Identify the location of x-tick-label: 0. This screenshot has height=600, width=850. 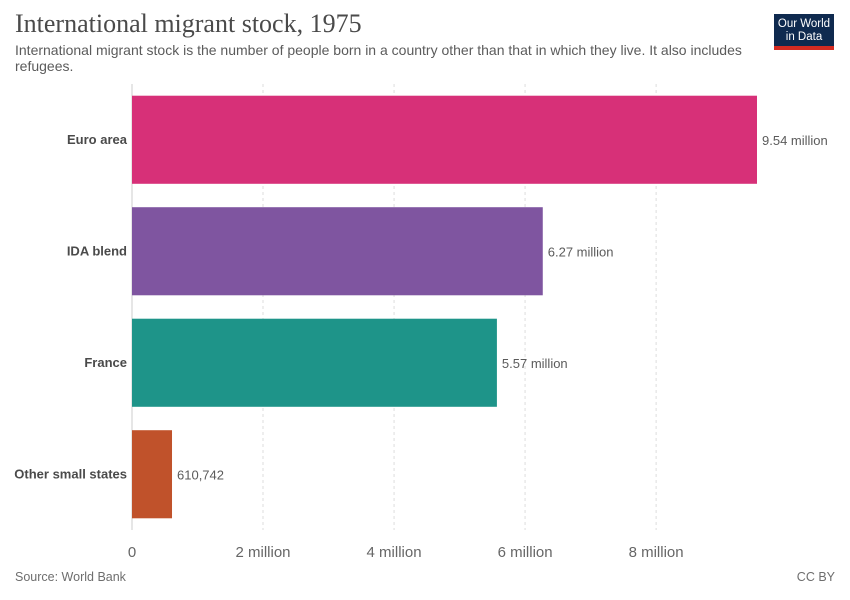
(132, 552).